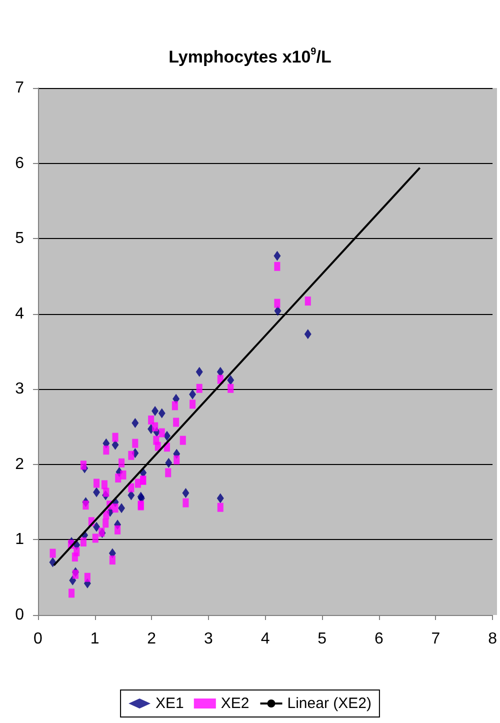  What do you see at coordinates (209, 639) in the screenshot?
I see `x-tick-label: 3` at bounding box center [209, 639].